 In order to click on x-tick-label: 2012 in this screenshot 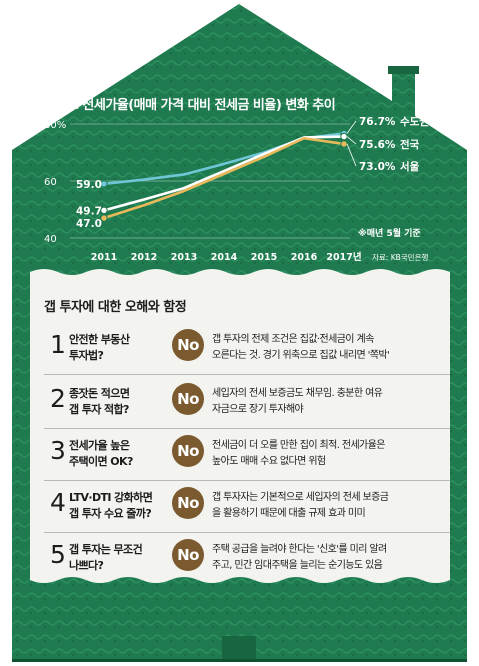, I will do `click(144, 257)`.